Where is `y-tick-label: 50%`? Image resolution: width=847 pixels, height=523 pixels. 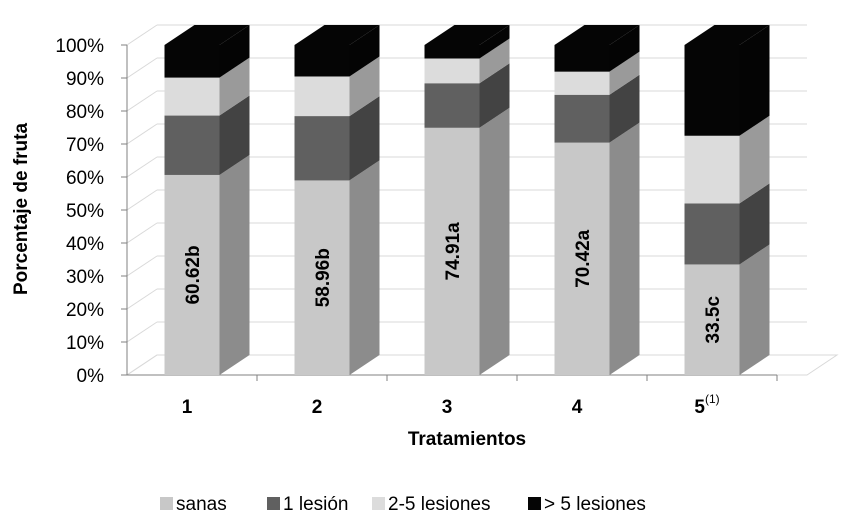
y-tick-label: 50% is located at coordinates (85, 211).